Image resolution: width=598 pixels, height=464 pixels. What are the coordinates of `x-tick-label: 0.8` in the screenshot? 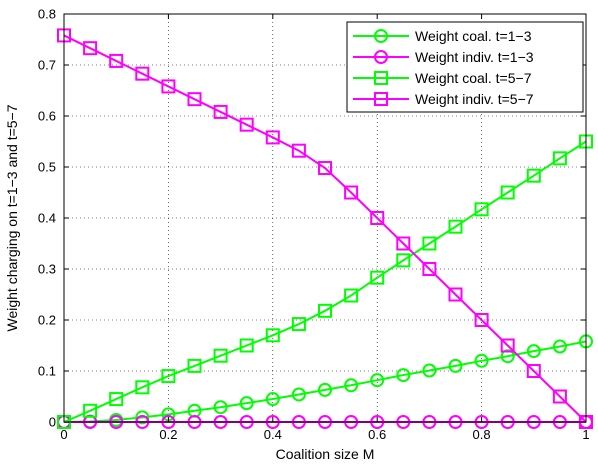 It's located at (482, 434).